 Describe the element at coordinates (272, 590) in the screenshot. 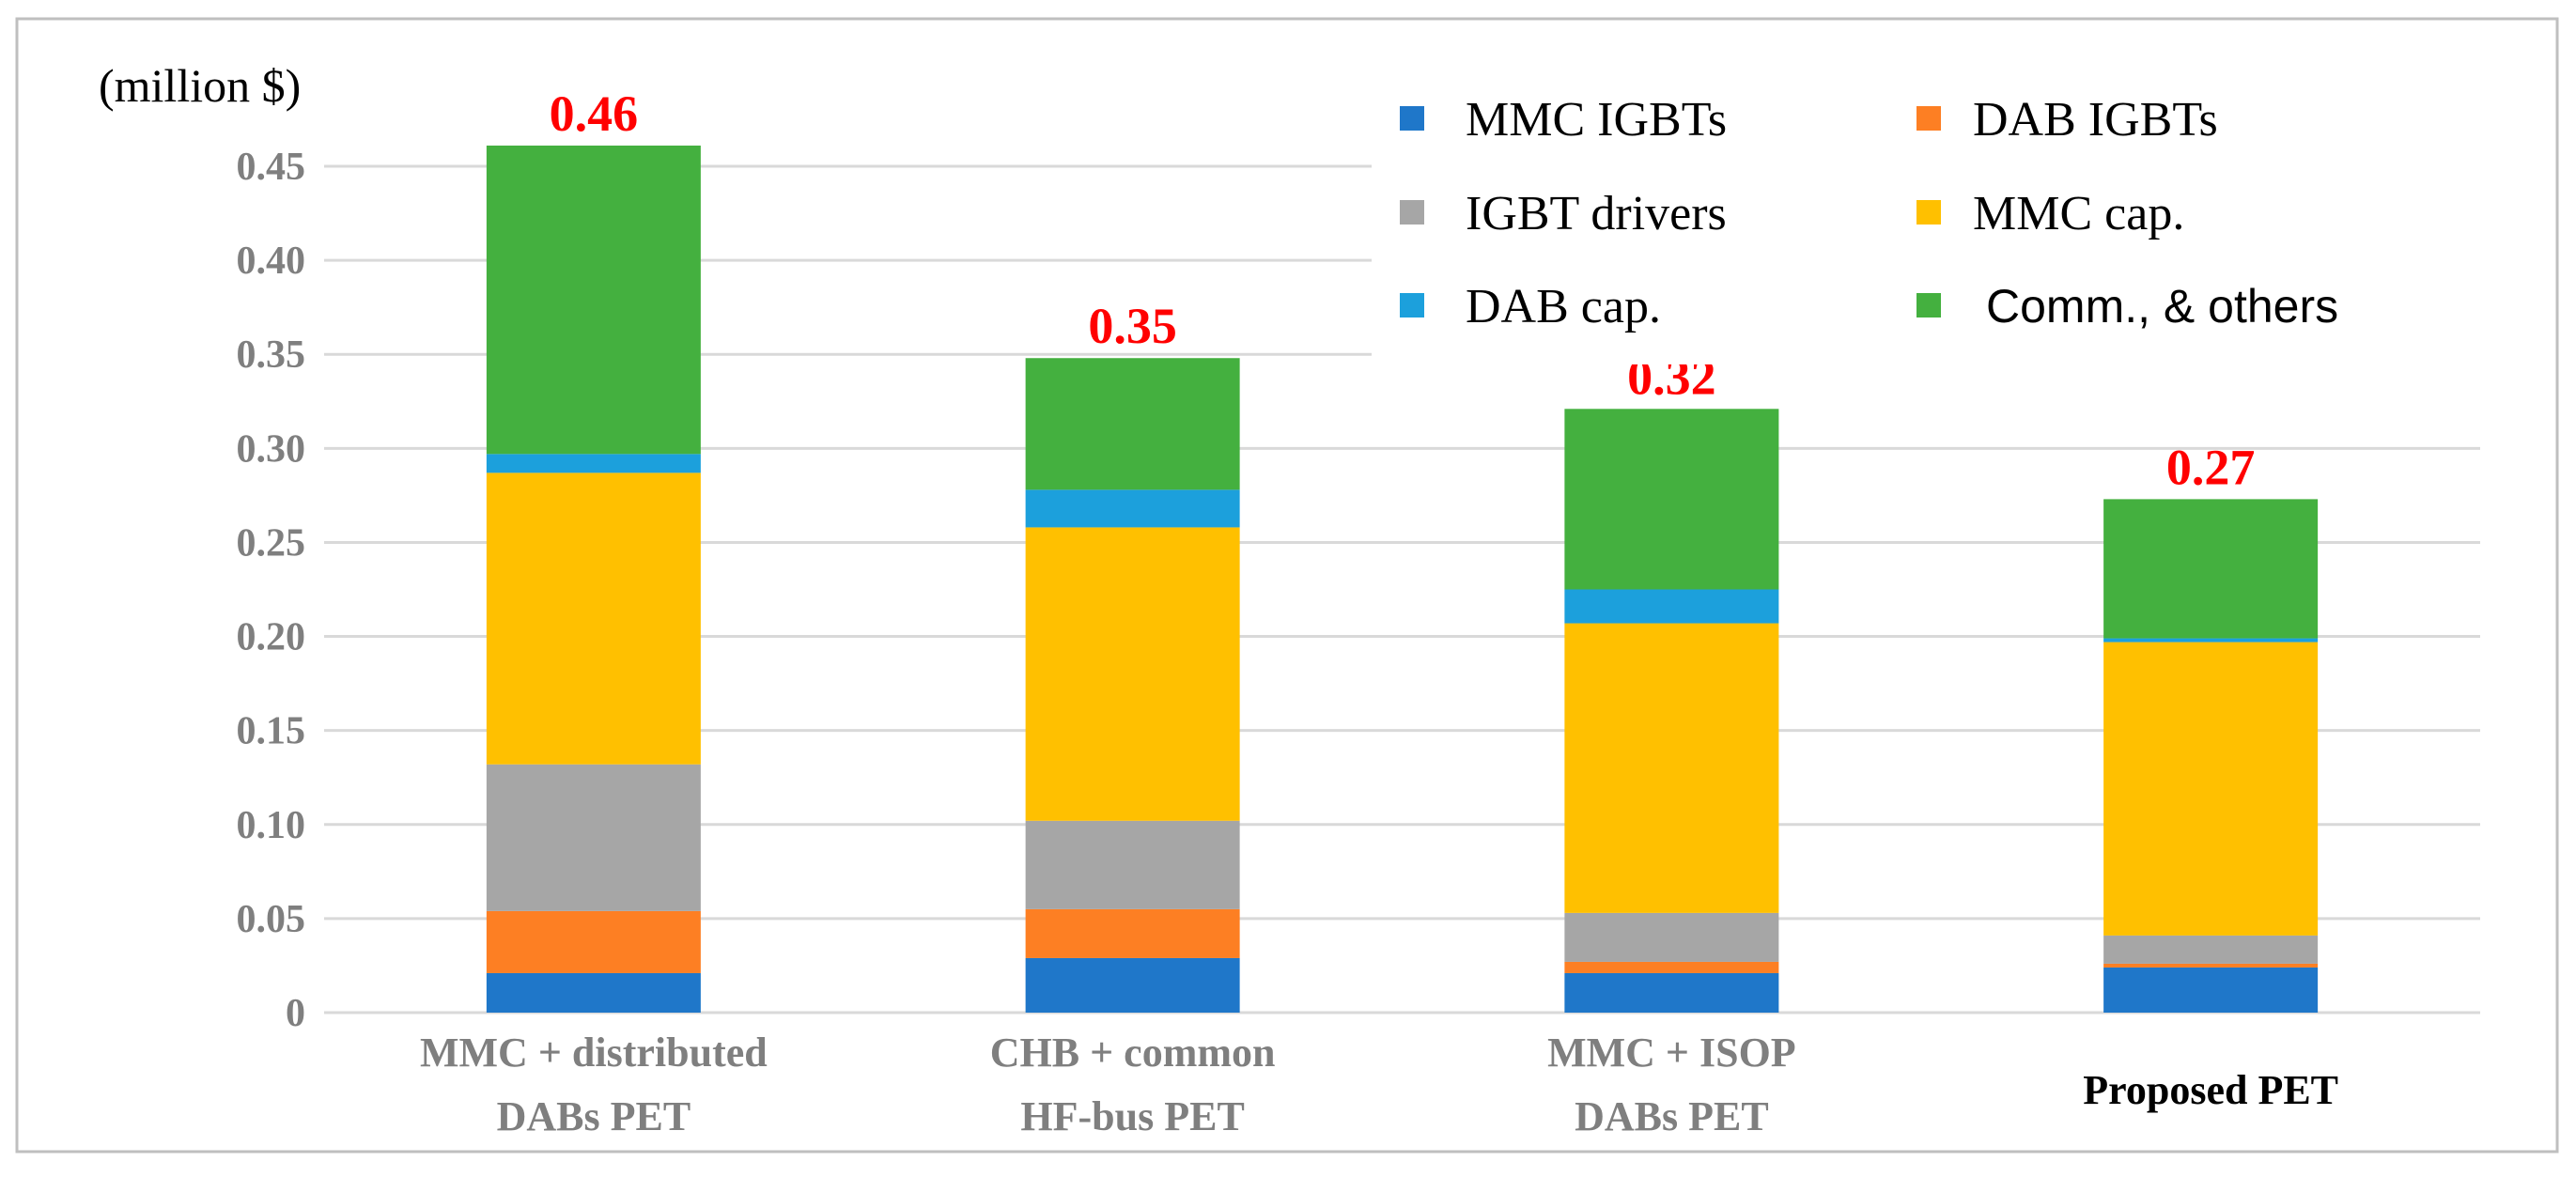

I see `y-axis-ticks: 0 0.05 0.10 0.15 0.20 0.25 0.30 0.35 0.40 0.45` at that location.